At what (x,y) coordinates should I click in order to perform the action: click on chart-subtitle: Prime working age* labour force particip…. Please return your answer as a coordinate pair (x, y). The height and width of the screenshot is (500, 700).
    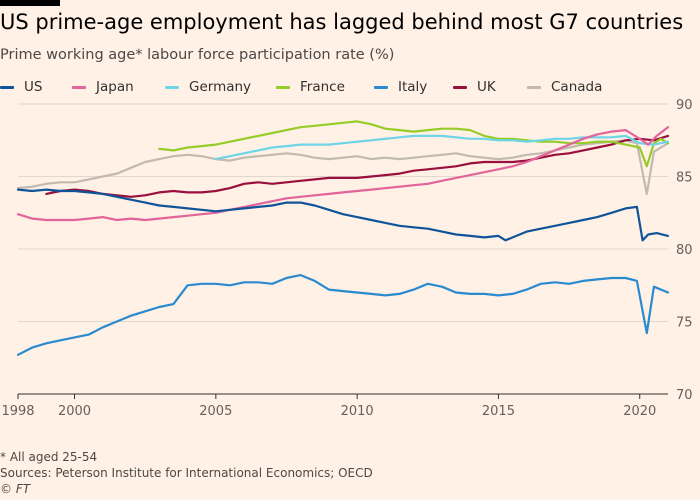
    Looking at the image, I should click on (197, 55).